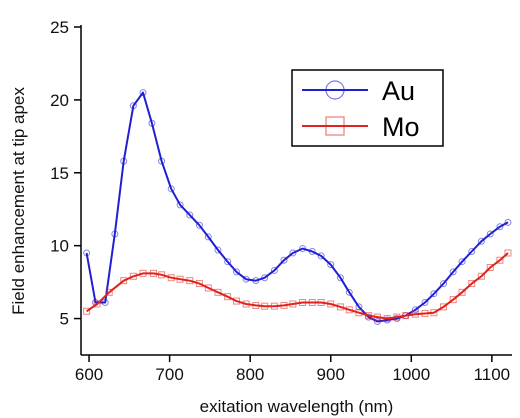  Describe the element at coordinates (492, 374) in the screenshot. I see `x-tick-label: 1100` at that location.